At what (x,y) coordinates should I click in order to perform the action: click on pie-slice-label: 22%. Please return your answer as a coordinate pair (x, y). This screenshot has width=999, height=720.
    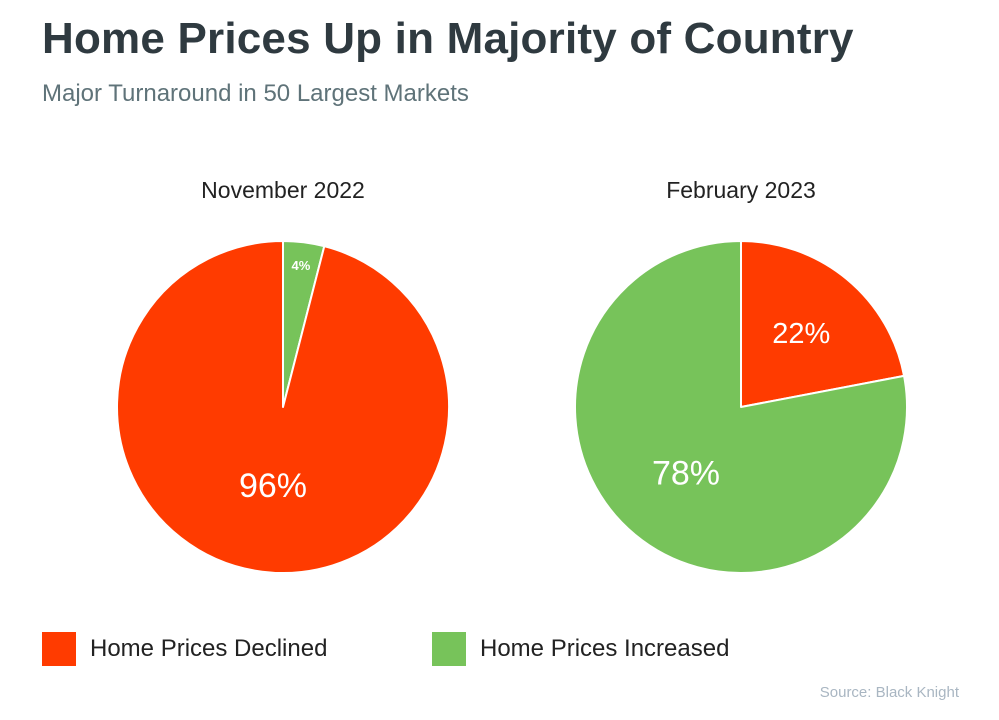
    Looking at the image, I should click on (801, 334).